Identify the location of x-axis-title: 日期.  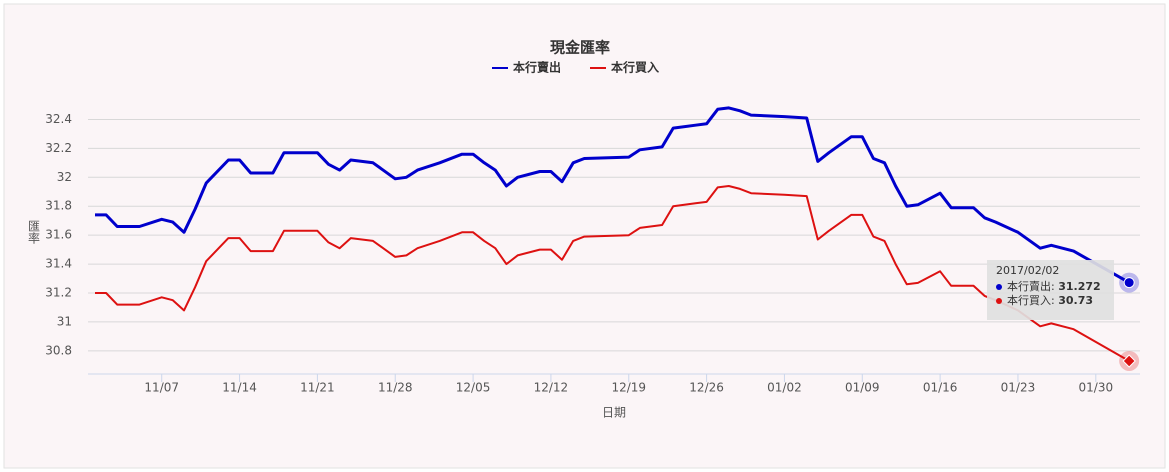
(614, 413).